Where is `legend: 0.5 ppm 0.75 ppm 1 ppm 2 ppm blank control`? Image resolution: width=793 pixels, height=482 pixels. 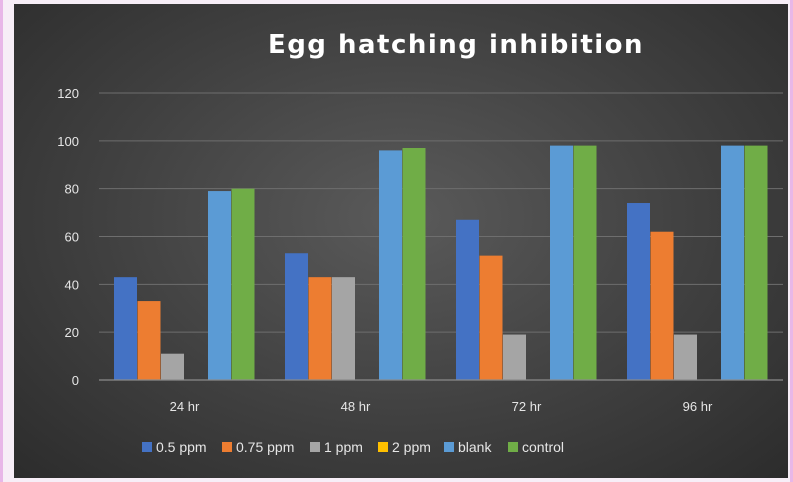 legend: 0.5 ppm 0.75 ppm 1 ppm 2 ppm blank control is located at coordinates (353, 447).